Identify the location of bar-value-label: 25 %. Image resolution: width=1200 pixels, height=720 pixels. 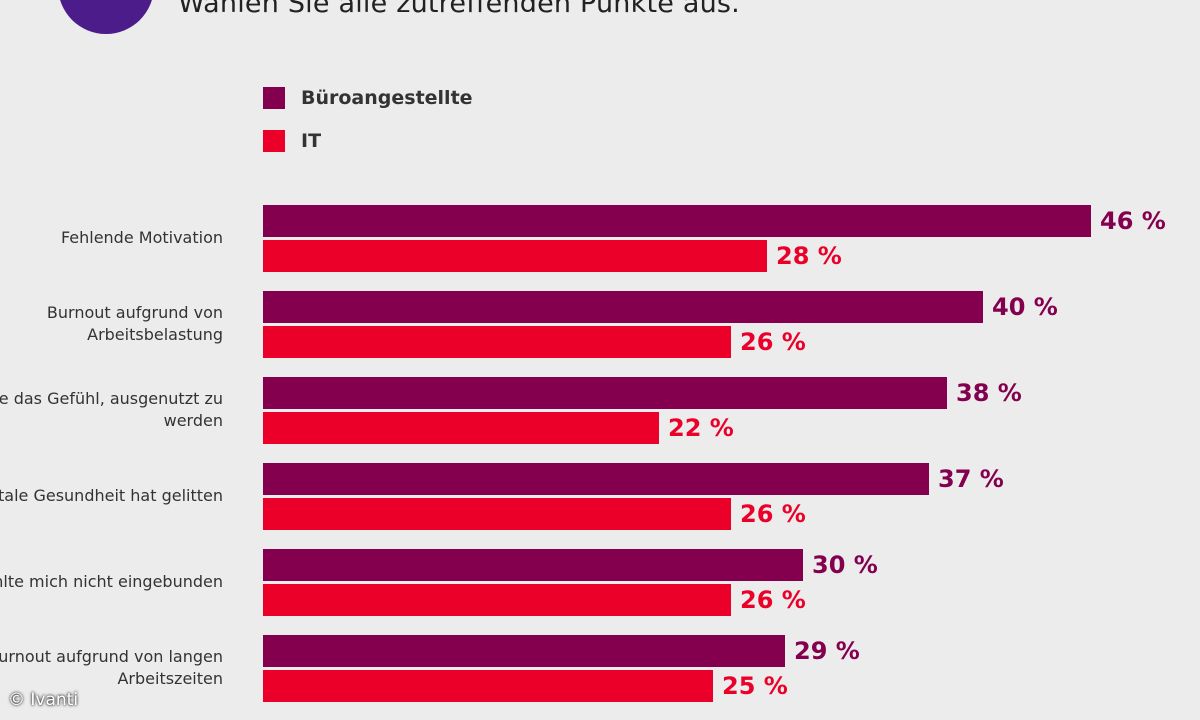
(755, 686).